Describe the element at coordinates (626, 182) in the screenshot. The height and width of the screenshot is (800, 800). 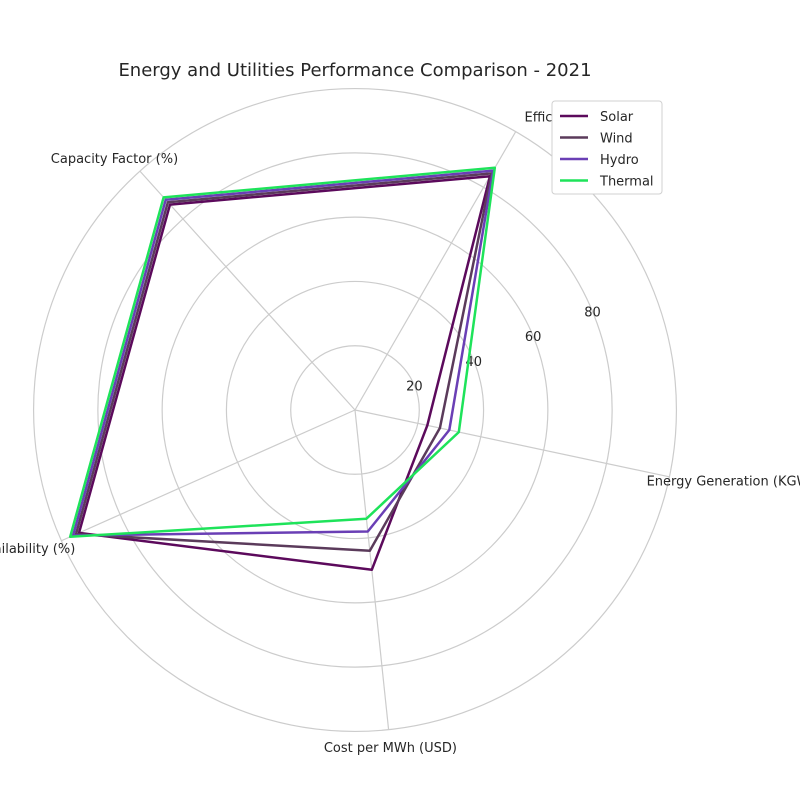
I see `legend-label-thermal: Thermal` at that location.